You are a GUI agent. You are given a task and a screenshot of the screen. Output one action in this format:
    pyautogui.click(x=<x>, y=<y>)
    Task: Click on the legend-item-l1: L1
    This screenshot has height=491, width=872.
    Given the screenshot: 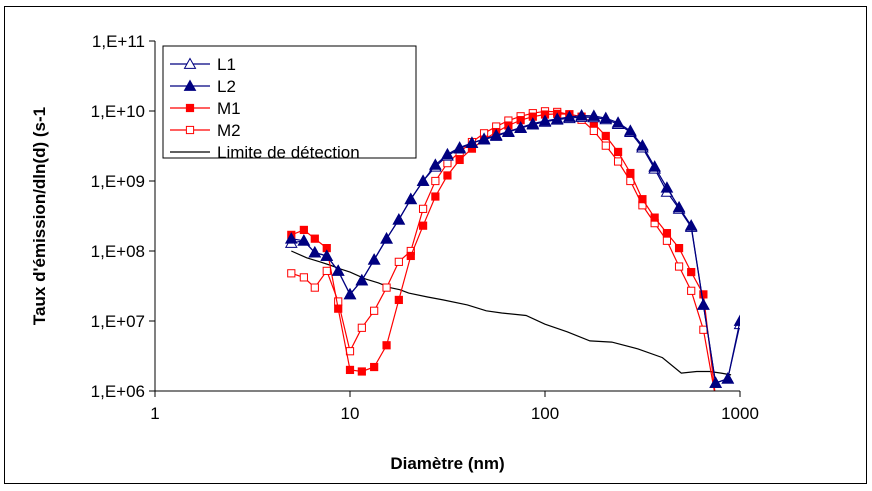 What is the action you would take?
    pyautogui.click(x=203, y=64)
    